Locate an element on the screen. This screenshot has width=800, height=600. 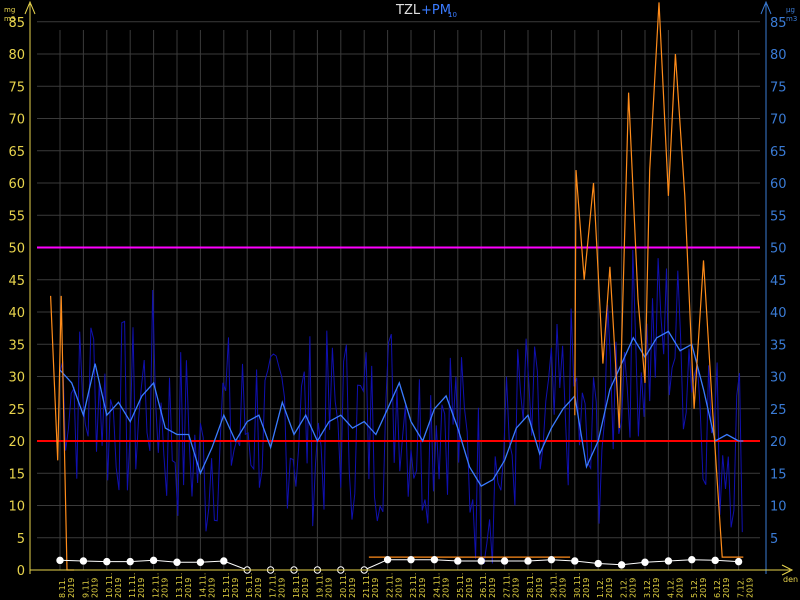
x-date-label: 21.11. is located at coordinates (366, 585).